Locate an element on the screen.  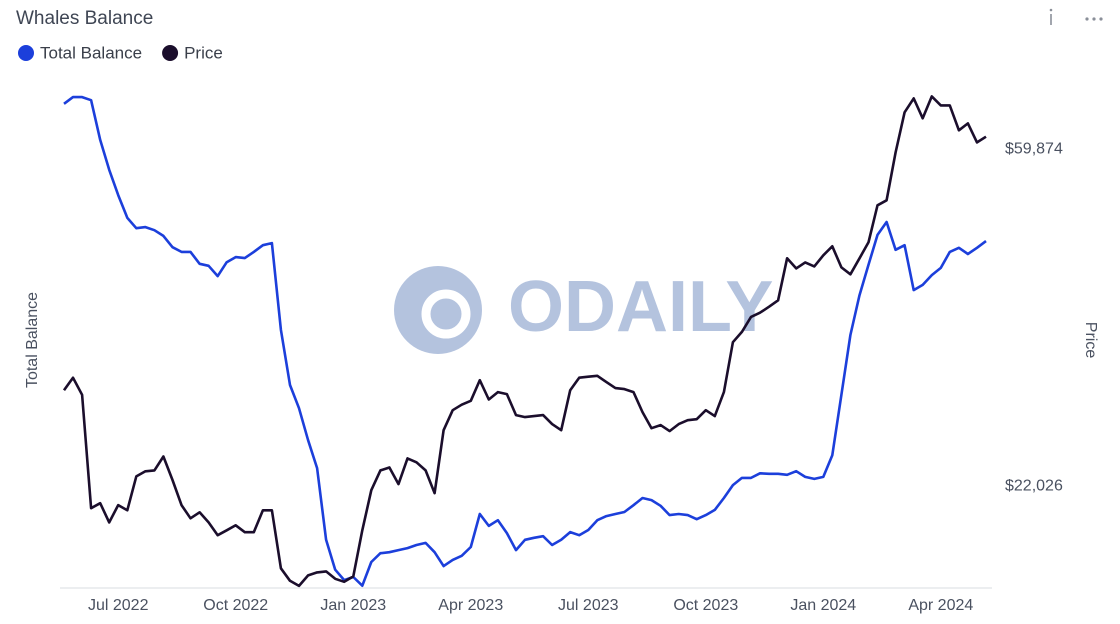
x-tick-label: Oct 2022 is located at coordinates (235, 605).